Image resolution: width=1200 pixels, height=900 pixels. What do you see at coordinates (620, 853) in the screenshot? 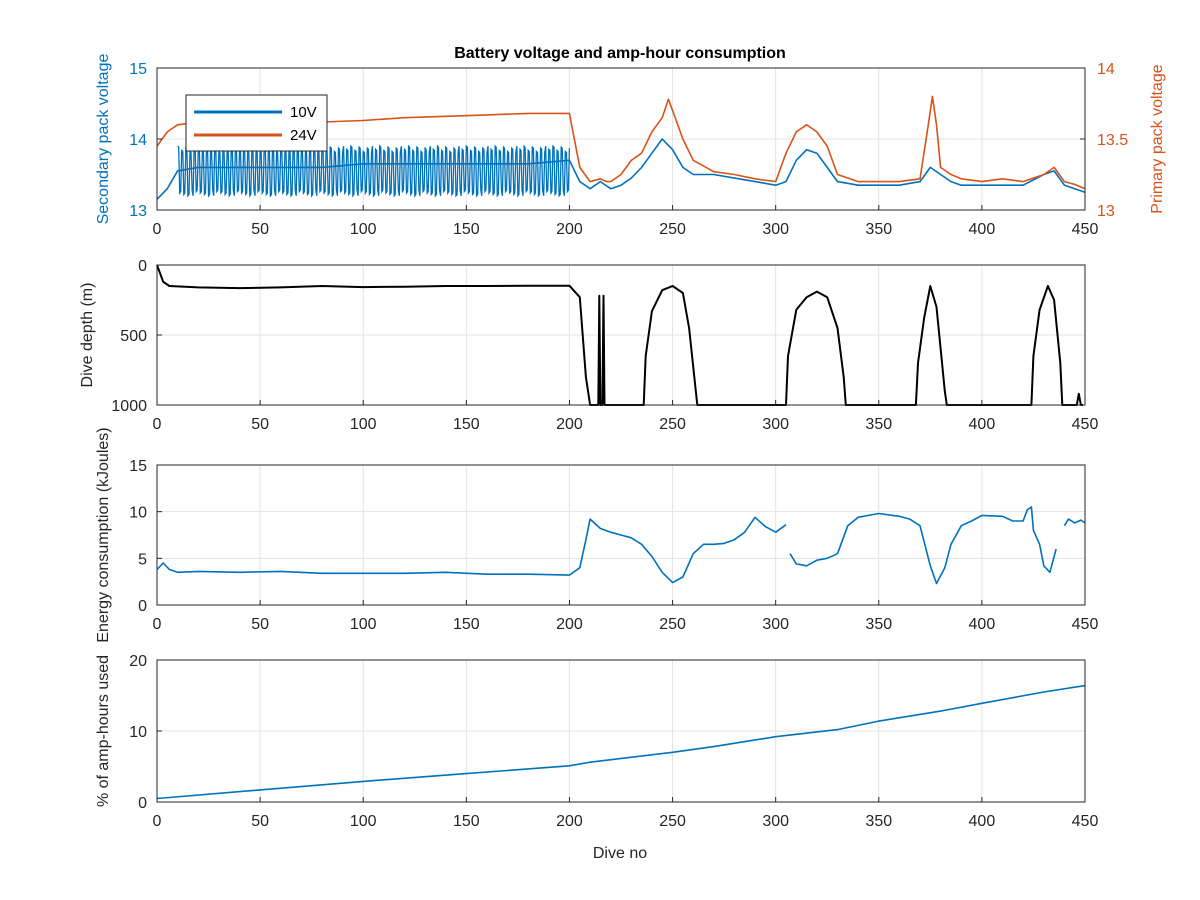
I see `x-axis-label: Dive no` at bounding box center [620, 853].